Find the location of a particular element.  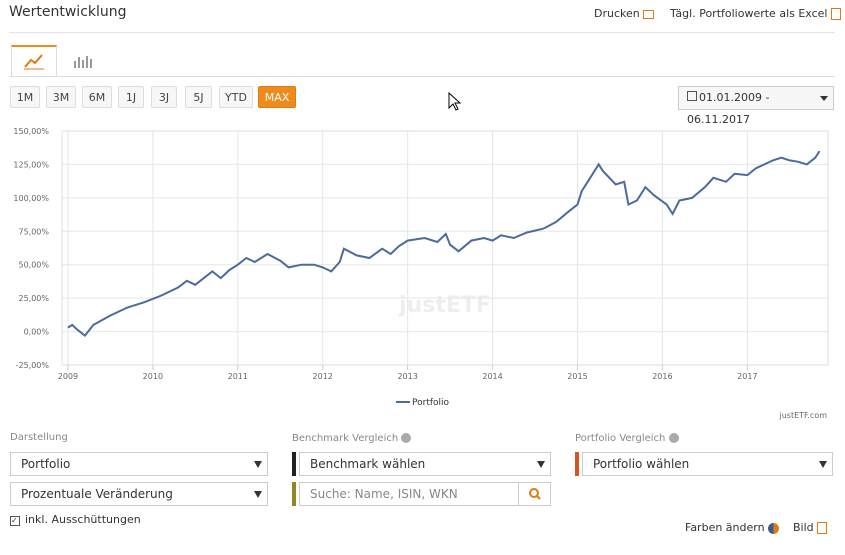

image-link: Bild is located at coordinates (810, 527).